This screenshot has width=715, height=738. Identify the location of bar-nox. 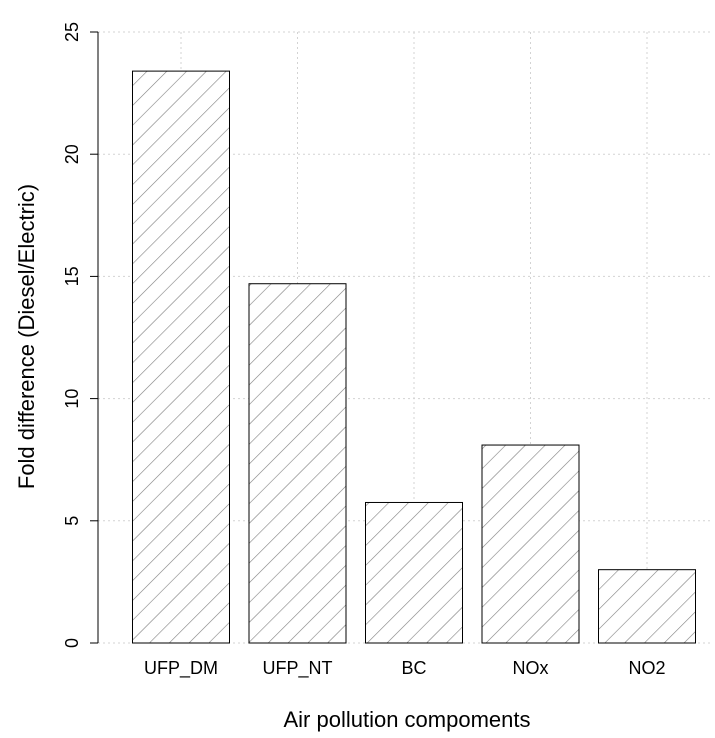
(530, 544).